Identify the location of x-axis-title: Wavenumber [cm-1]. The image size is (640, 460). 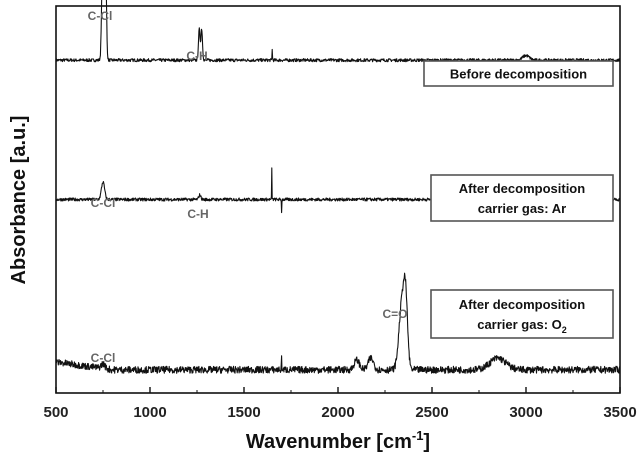
(338, 440).